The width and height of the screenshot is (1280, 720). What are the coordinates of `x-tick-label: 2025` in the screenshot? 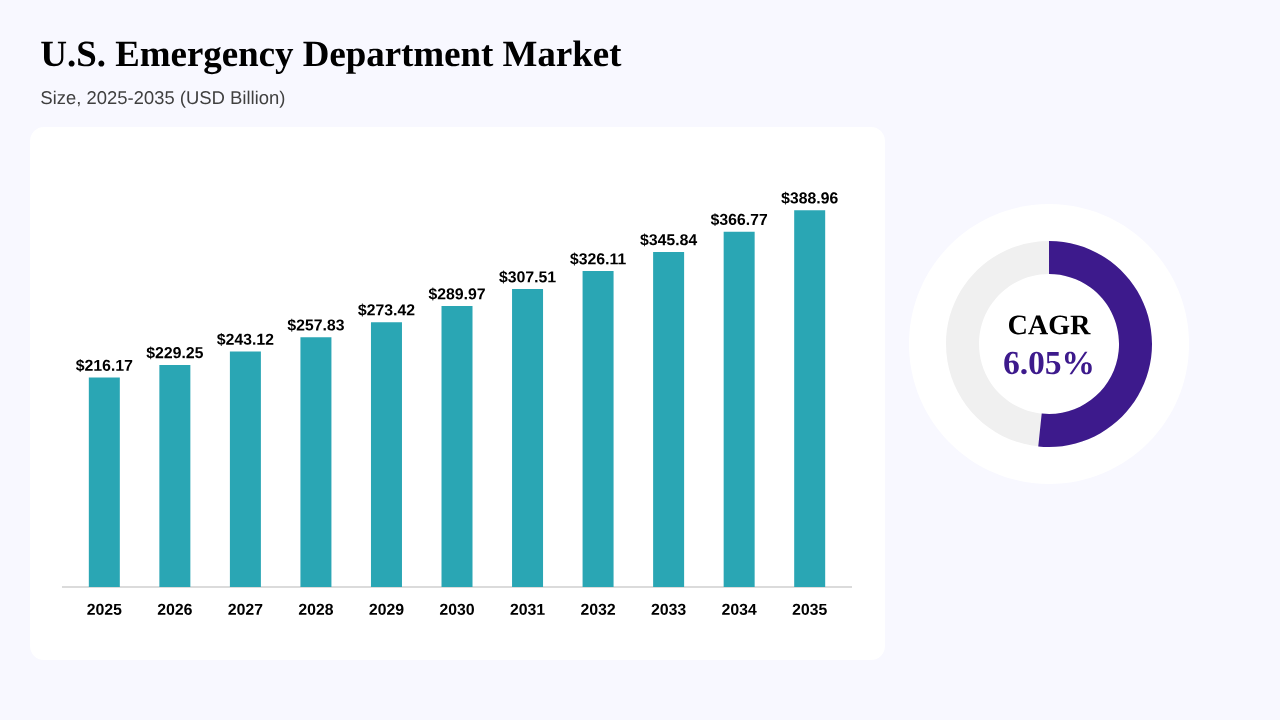 It's located at (104, 609).